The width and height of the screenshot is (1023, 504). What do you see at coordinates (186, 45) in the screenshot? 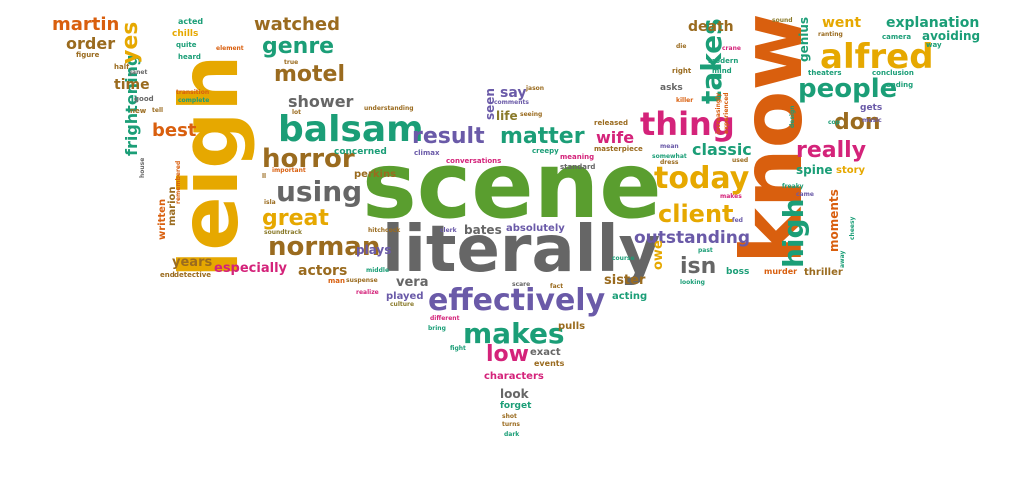
I see `word-quite: quite` at bounding box center [186, 45].